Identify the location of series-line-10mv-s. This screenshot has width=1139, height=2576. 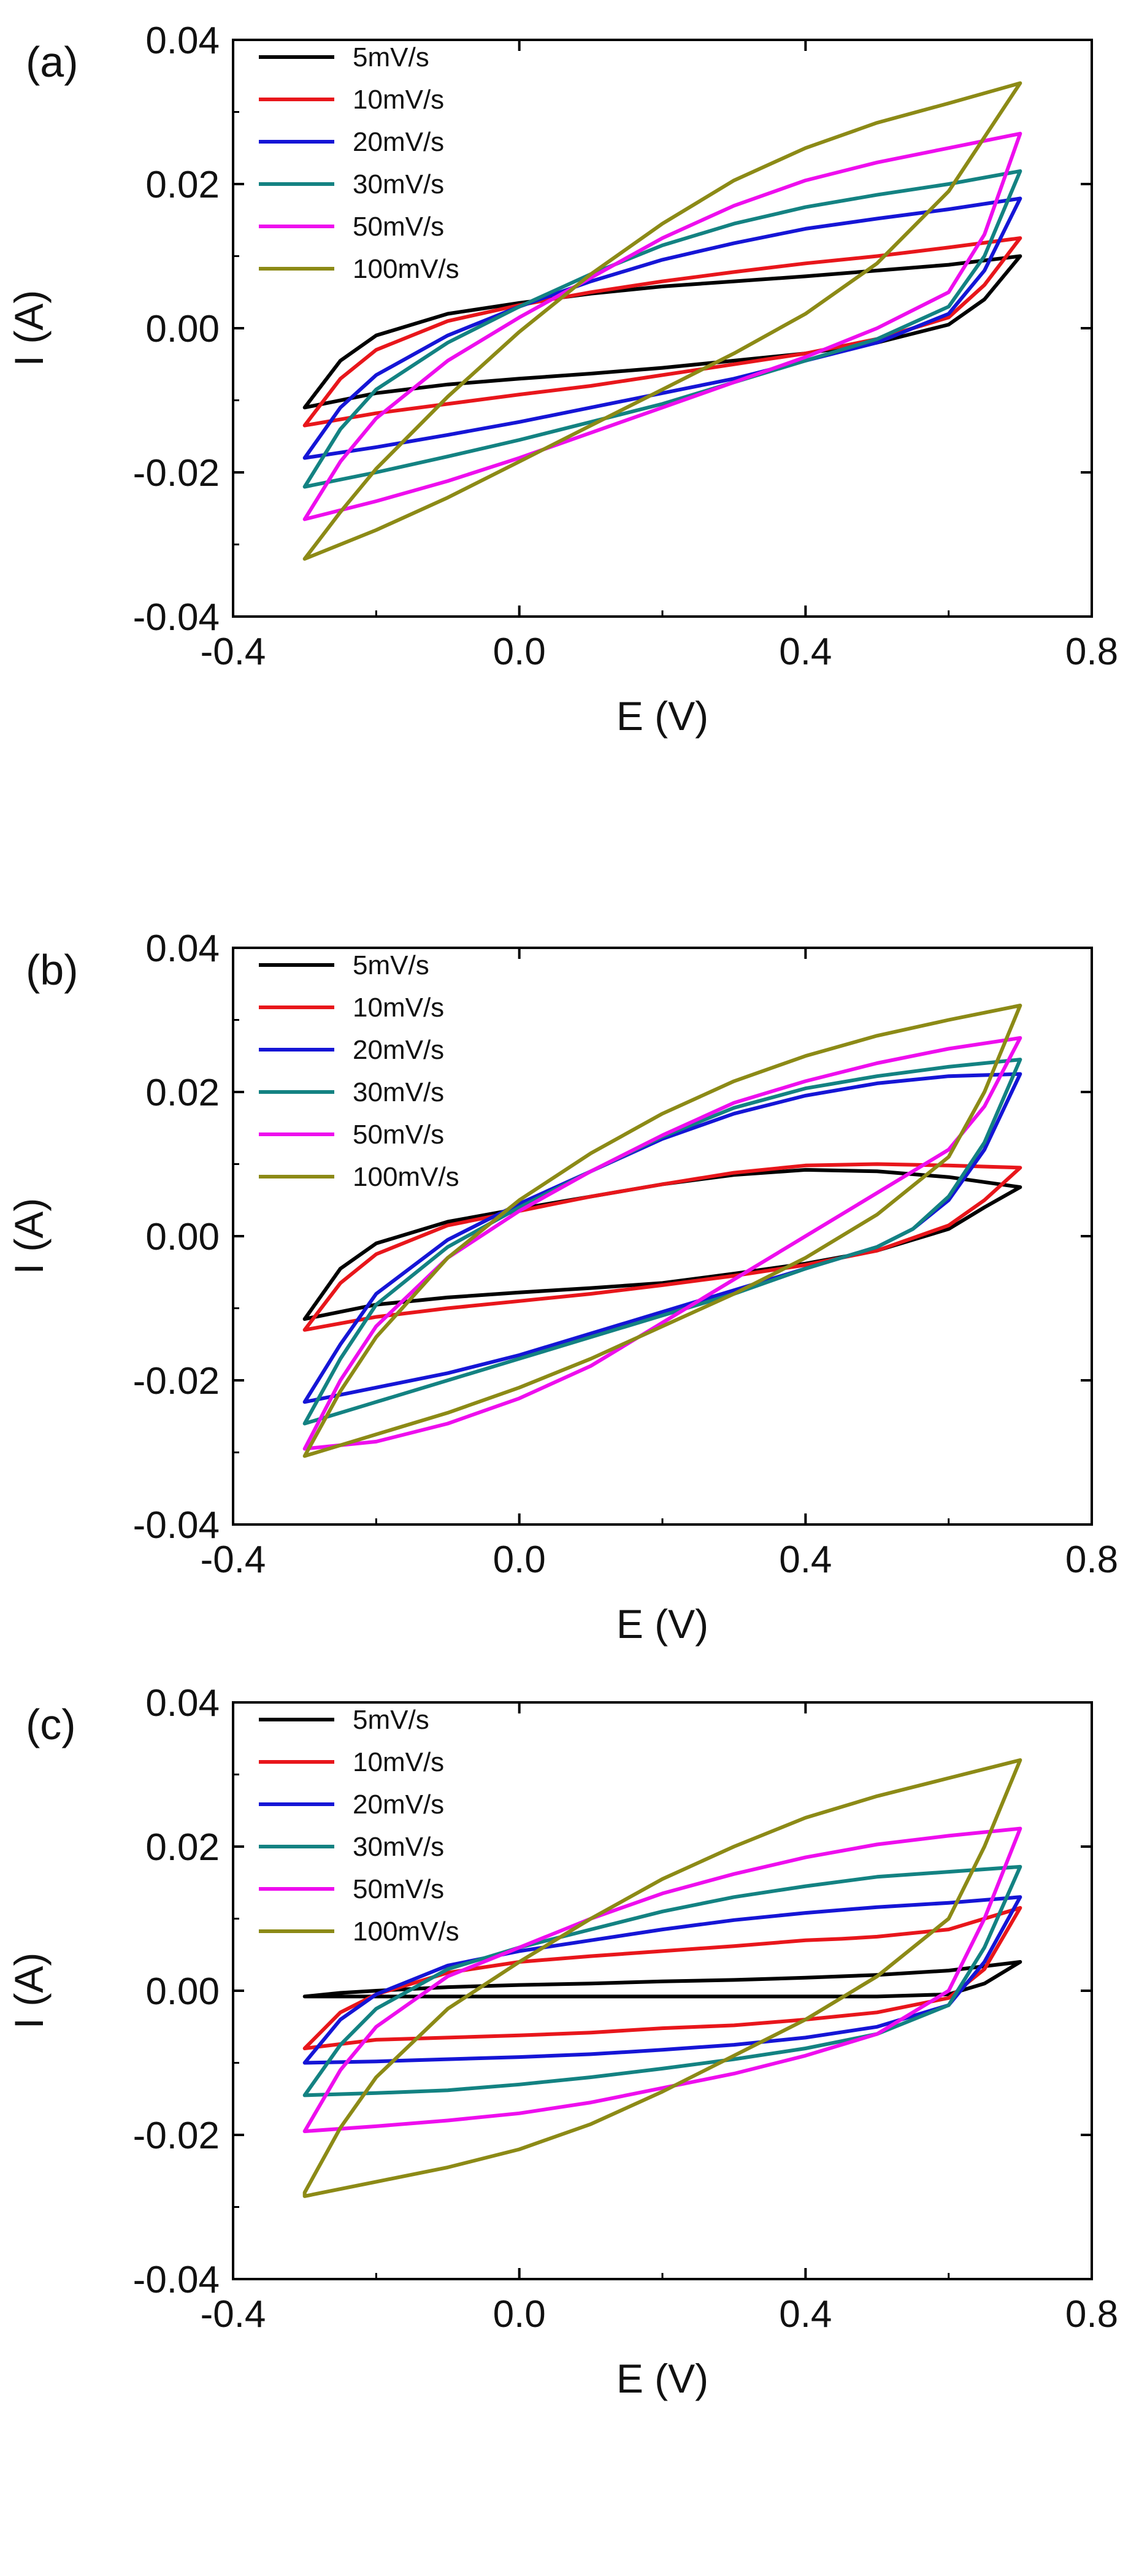
(662, 332).